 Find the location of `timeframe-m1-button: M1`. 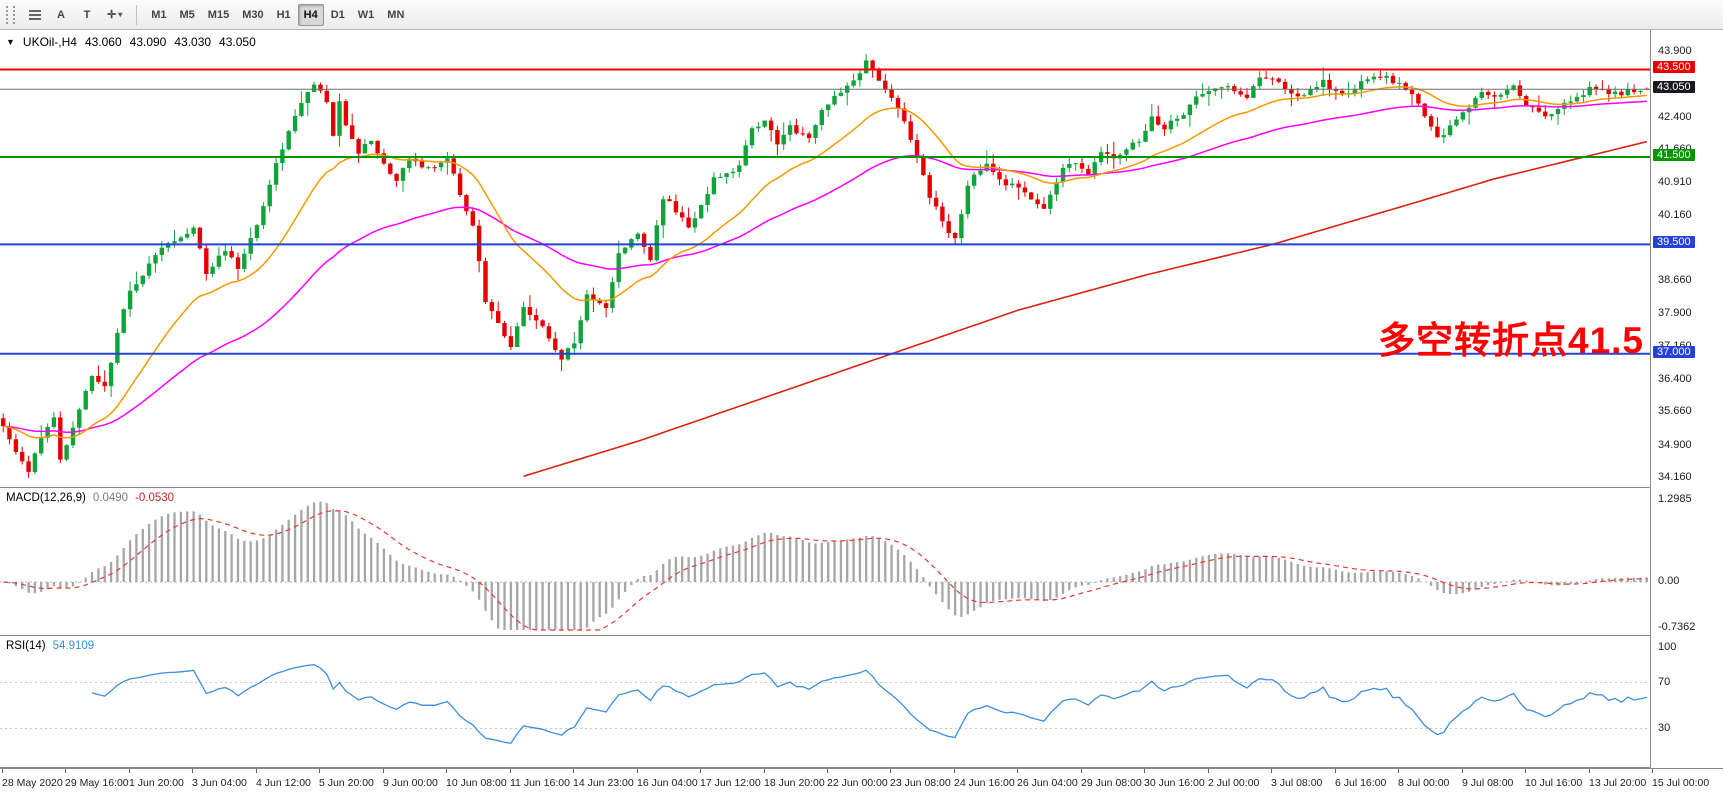

timeframe-m1-button: M1 is located at coordinates (159, 14).